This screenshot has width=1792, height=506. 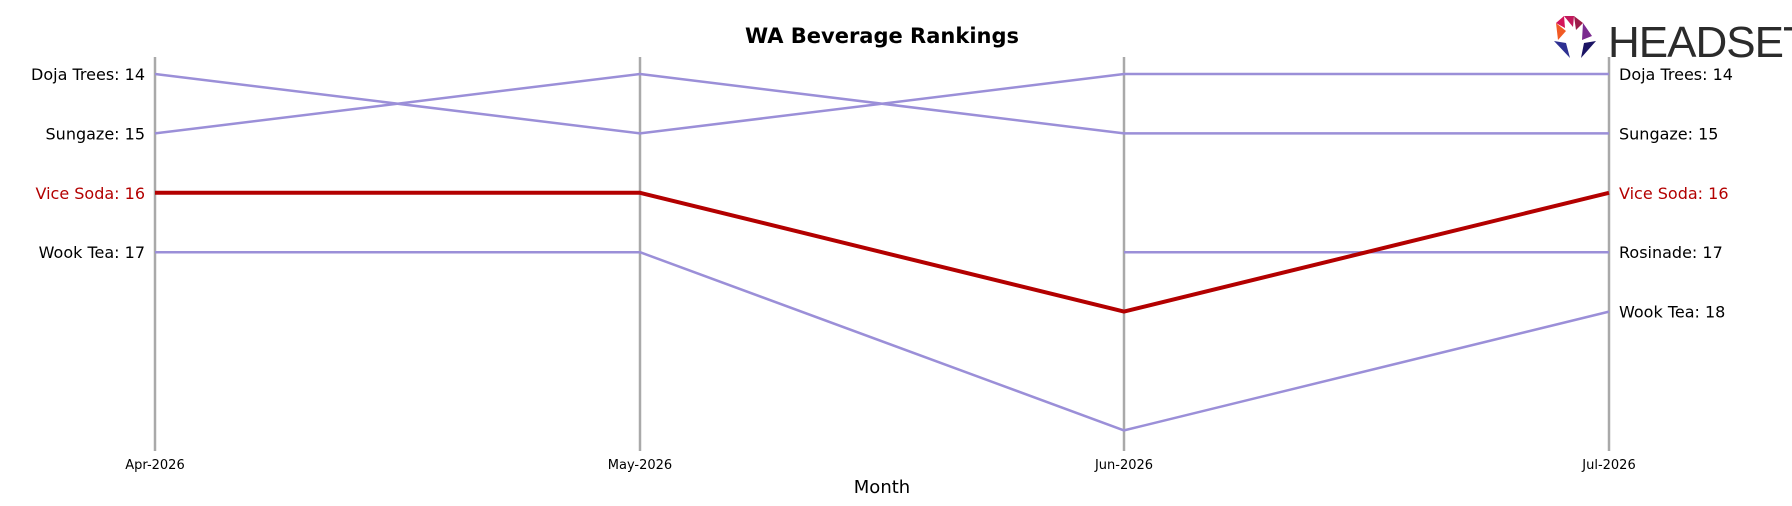 What do you see at coordinates (154, 465) in the screenshot?
I see `x-tick-label: Apr-2026` at bounding box center [154, 465].